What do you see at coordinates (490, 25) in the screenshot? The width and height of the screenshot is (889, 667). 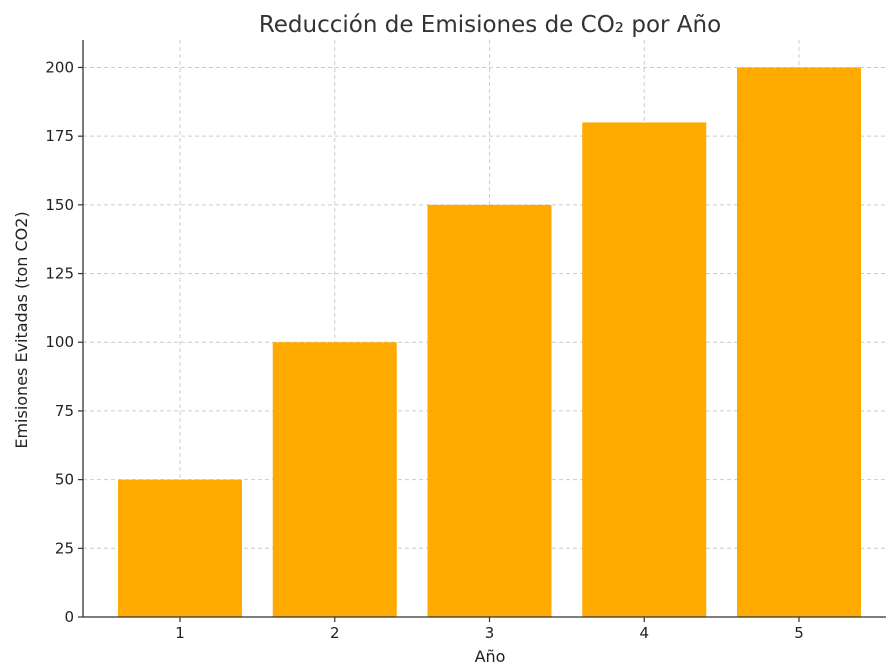 I see `chart-title: Reducción de Emisiones de CO₂ por Año` at bounding box center [490, 25].